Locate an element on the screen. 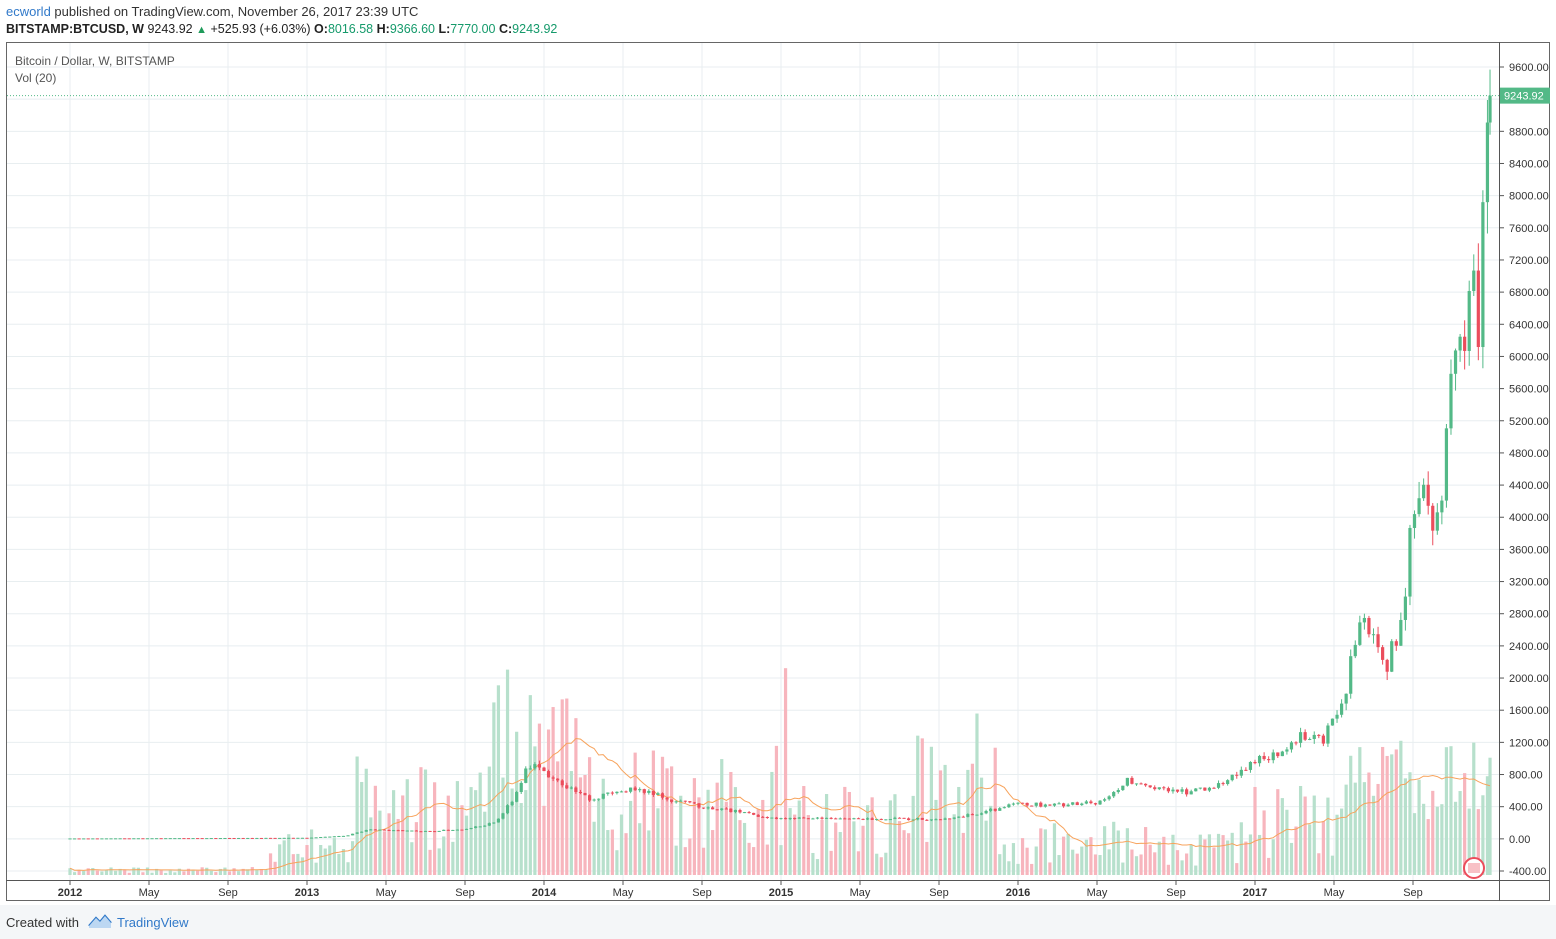  tradingview-brand-link: TradingView is located at coordinates (153, 922).